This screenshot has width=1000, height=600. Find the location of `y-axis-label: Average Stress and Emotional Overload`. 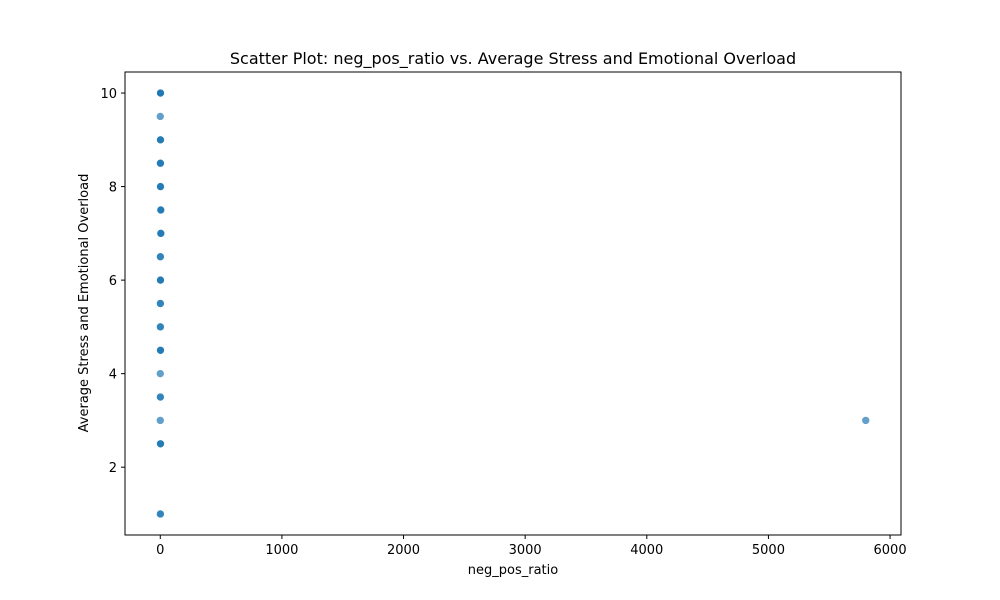

y-axis-label: Average Stress and Emotional Overload is located at coordinates (84, 303).